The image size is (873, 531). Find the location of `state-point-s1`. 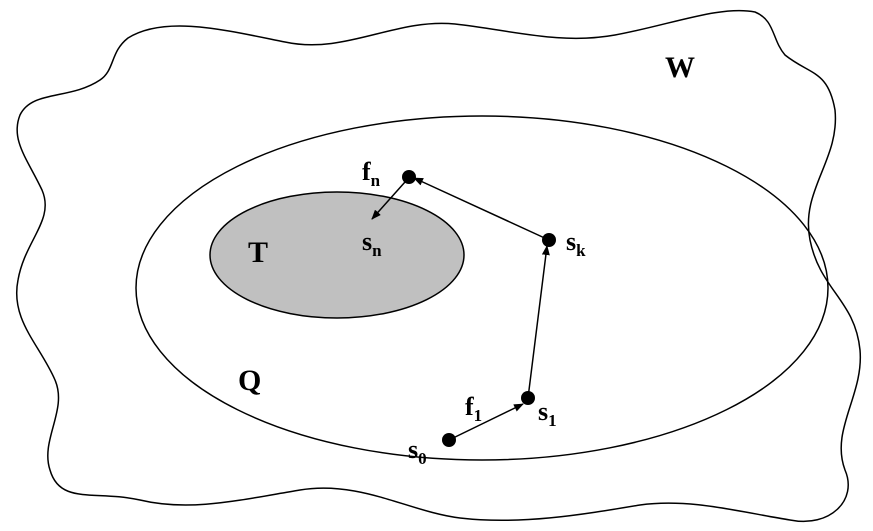

state-point-s1 is located at coordinates (528, 398).